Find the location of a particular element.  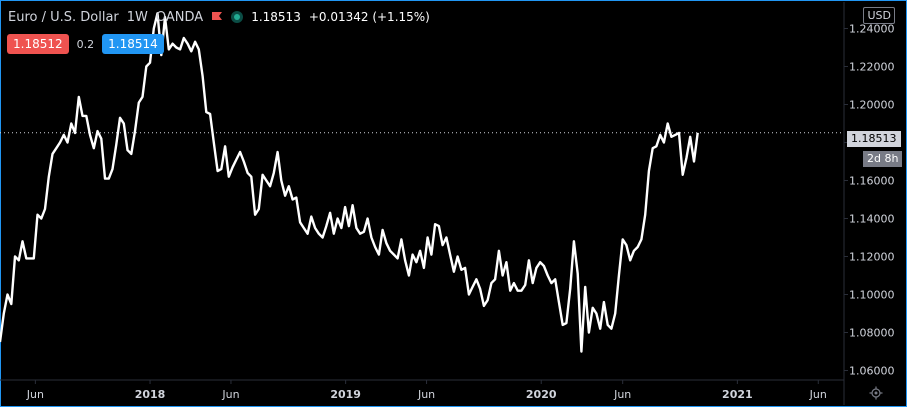

time-tick-label: 2019 is located at coordinates (345, 394).